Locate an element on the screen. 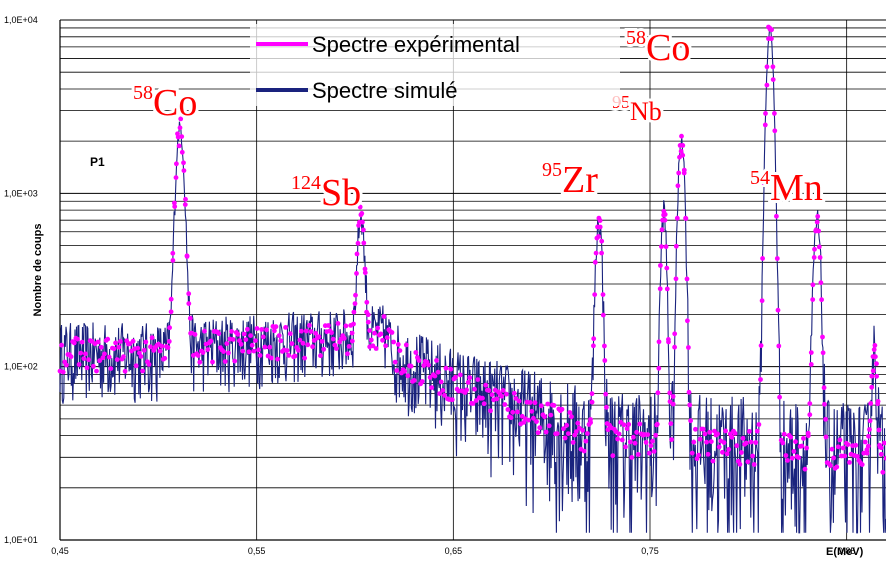 Image resolution: width=886 pixels, height=562 pixels. y-tick-label: 1,0E+03 is located at coordinates (21, 193).